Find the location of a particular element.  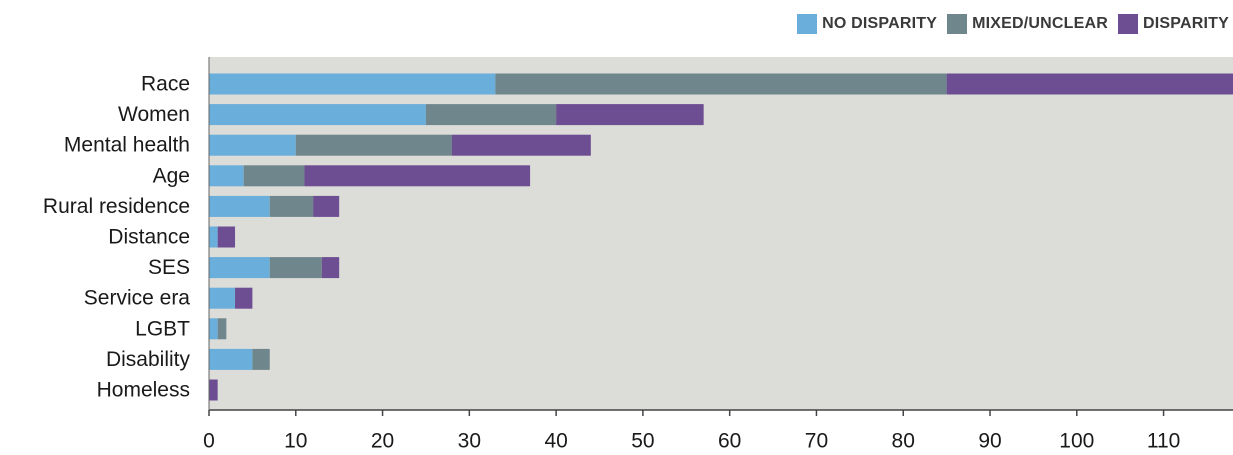

bar-disability-mixed-unclear is located at coordinates (261, 359).